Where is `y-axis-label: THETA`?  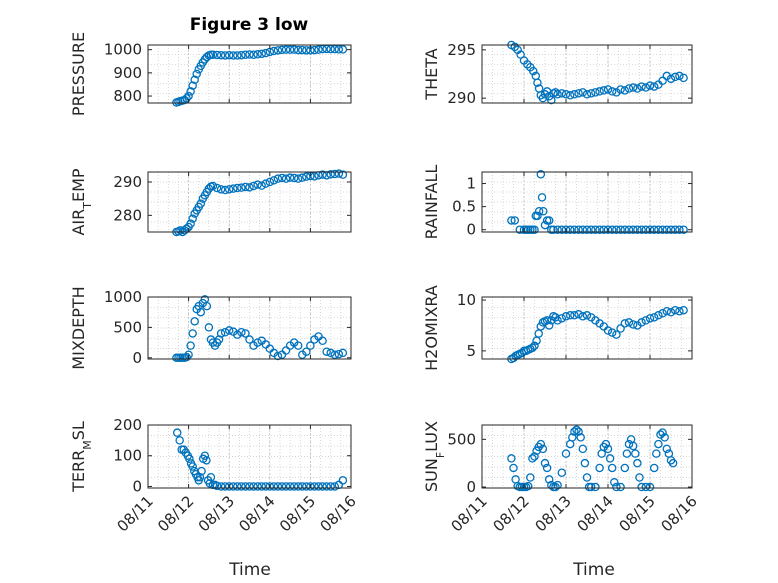
y-axis-label: THETA is located at coordinates (431, 74).